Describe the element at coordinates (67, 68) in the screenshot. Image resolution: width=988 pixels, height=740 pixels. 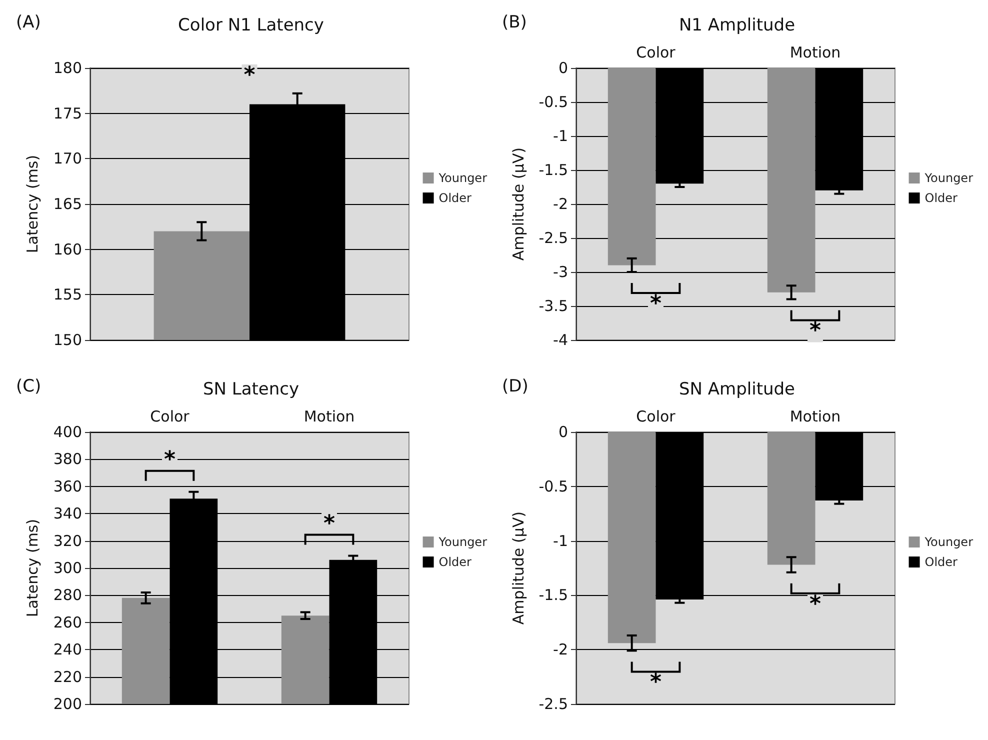
I see `y-tick-label: 180` at that location.